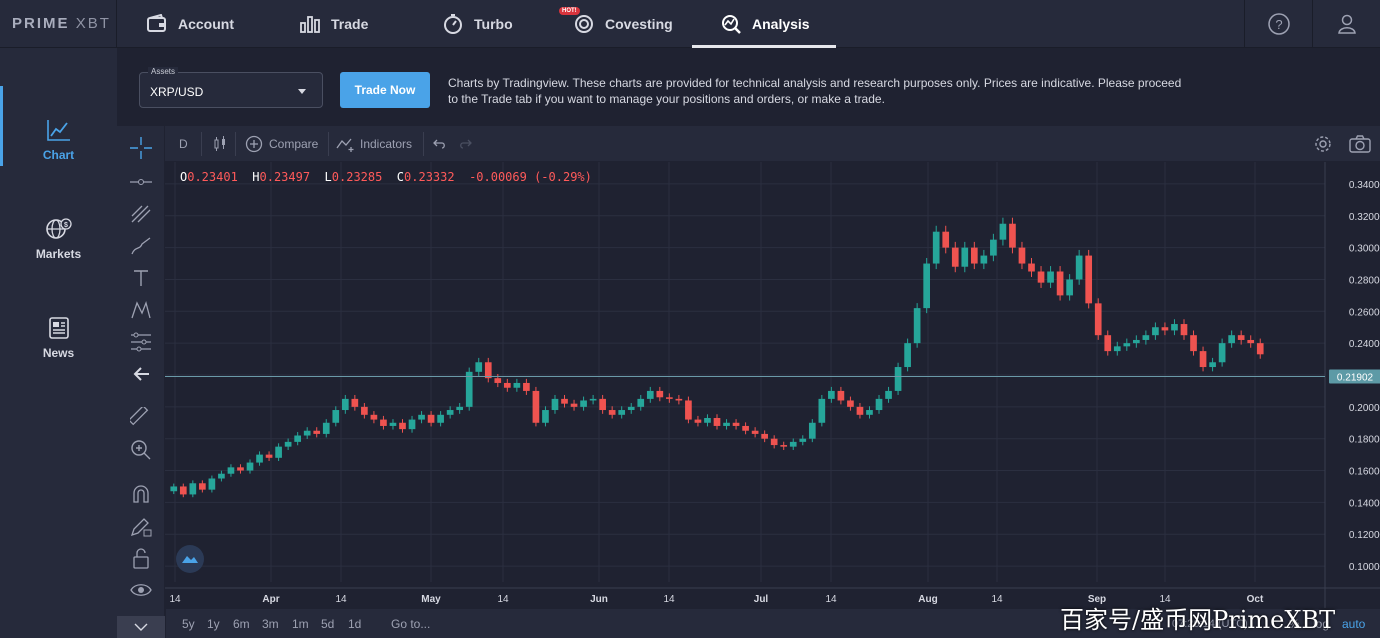 The width and height of the screenshot is (1380, 638). I want to click on zoom-tool, so click(141, 450).